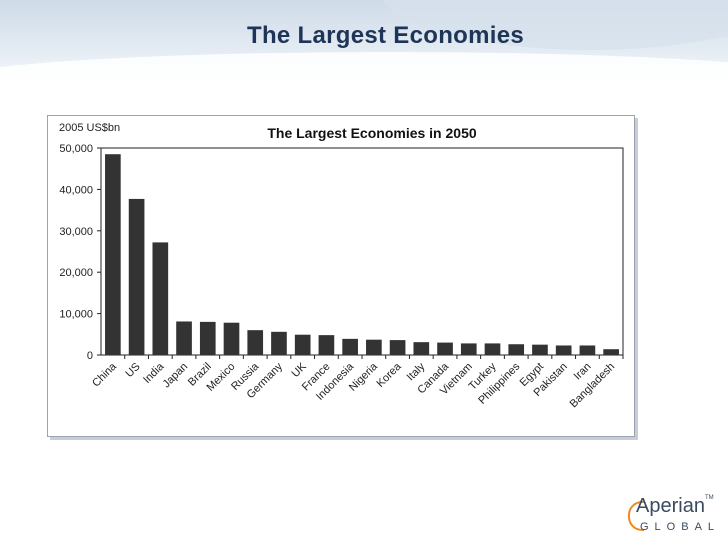 The image size is (728, 546). I want to click on y-tick-label: 20,000, so click(76, 273).